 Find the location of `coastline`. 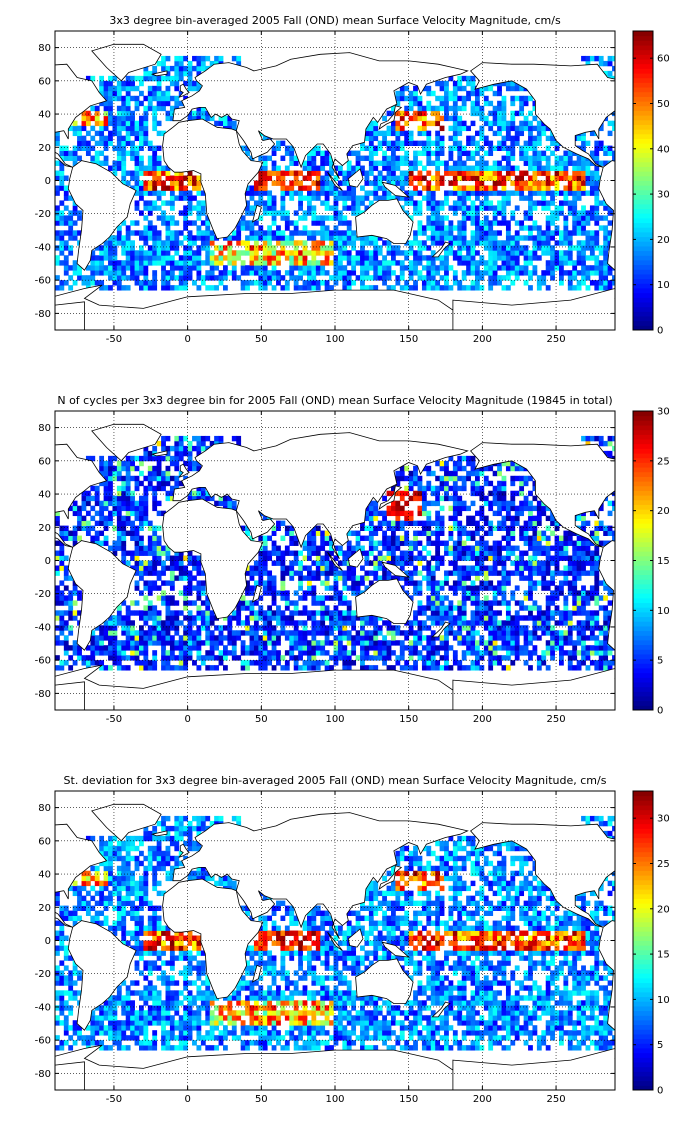

coastline is located at coordinates (390, 117).